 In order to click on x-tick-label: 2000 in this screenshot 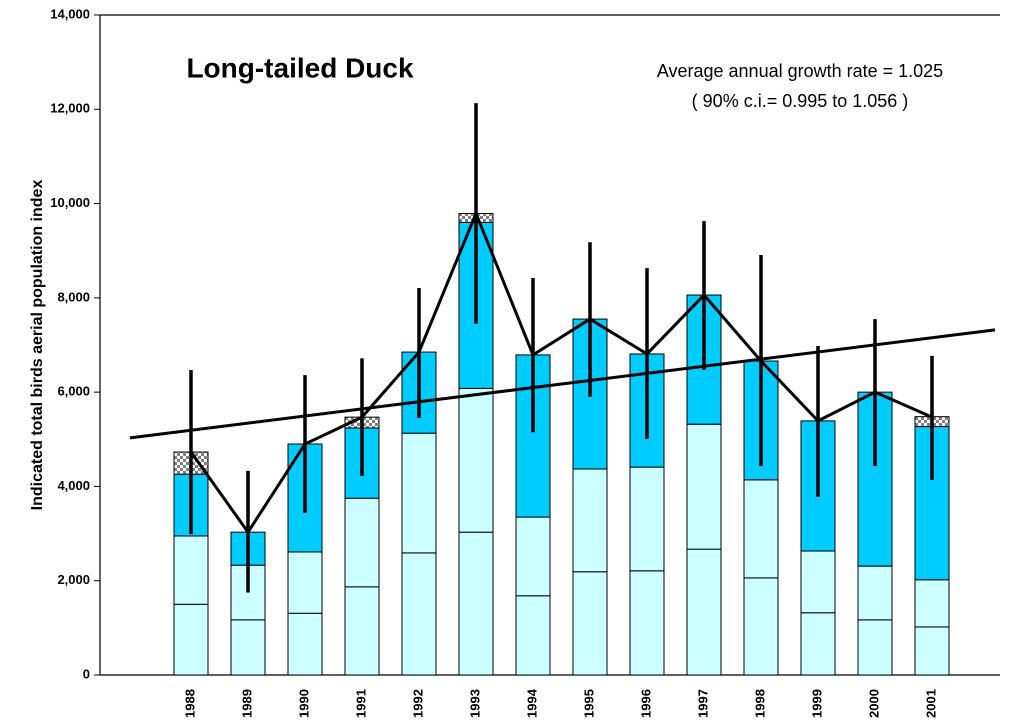, I will do `click(873, 703)`.